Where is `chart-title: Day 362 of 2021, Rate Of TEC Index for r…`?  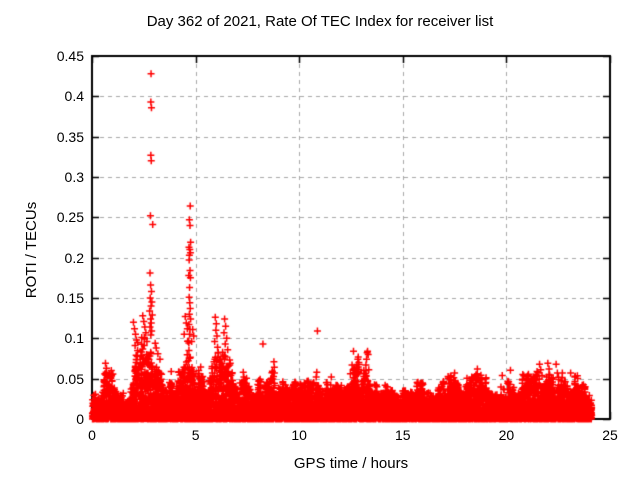
chart-title: Day 362 of 2021, Rate Of TEC Index for r… is located at coordinates (320, 21).